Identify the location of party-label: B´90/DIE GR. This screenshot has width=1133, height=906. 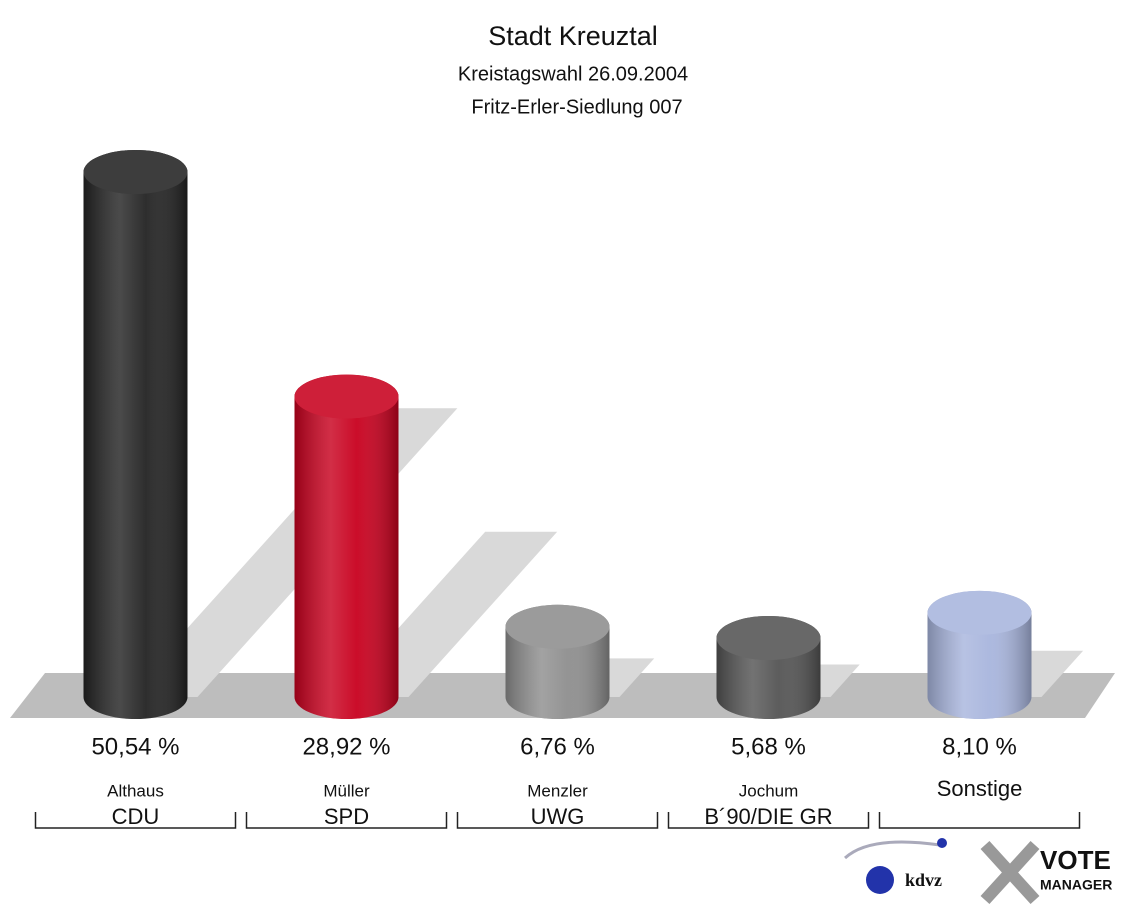
(768, 816).